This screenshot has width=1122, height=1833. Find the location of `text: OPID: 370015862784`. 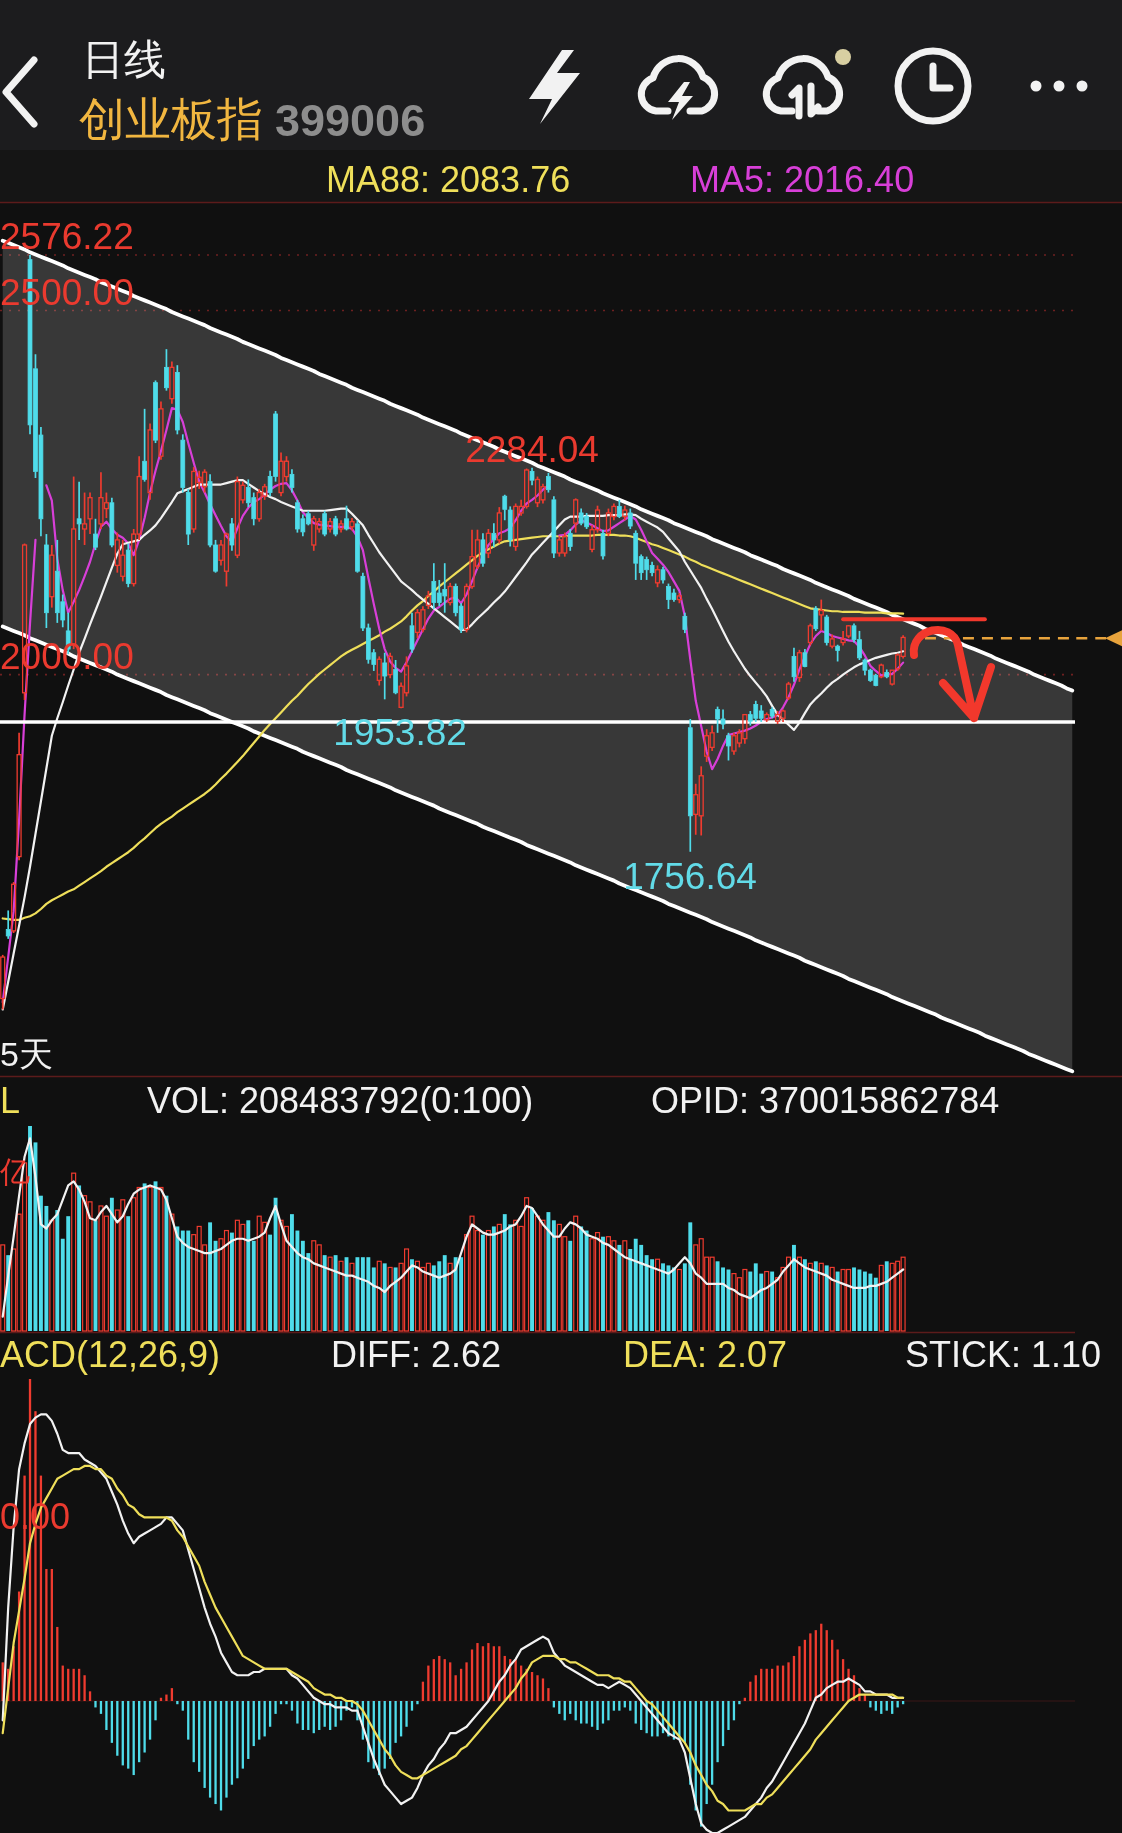

text: OPID: 370015862784 is located at coordinates (825, 1100).